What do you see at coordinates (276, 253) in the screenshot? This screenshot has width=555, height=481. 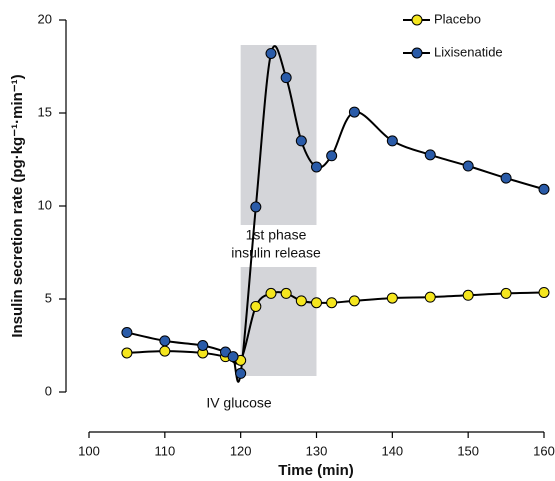 I see `annotation: insulin release` at bounding box center [276, 253].